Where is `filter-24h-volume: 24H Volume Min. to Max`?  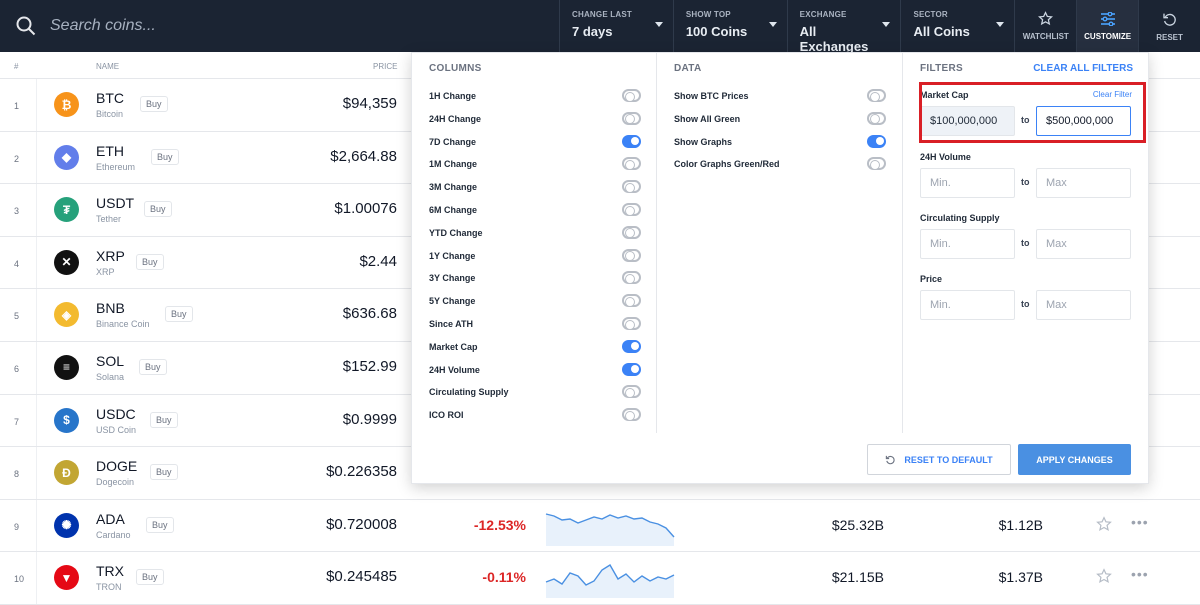 filter-24h-volume: 24H Volume Min. to Max is located at coordinates (1026, 175).